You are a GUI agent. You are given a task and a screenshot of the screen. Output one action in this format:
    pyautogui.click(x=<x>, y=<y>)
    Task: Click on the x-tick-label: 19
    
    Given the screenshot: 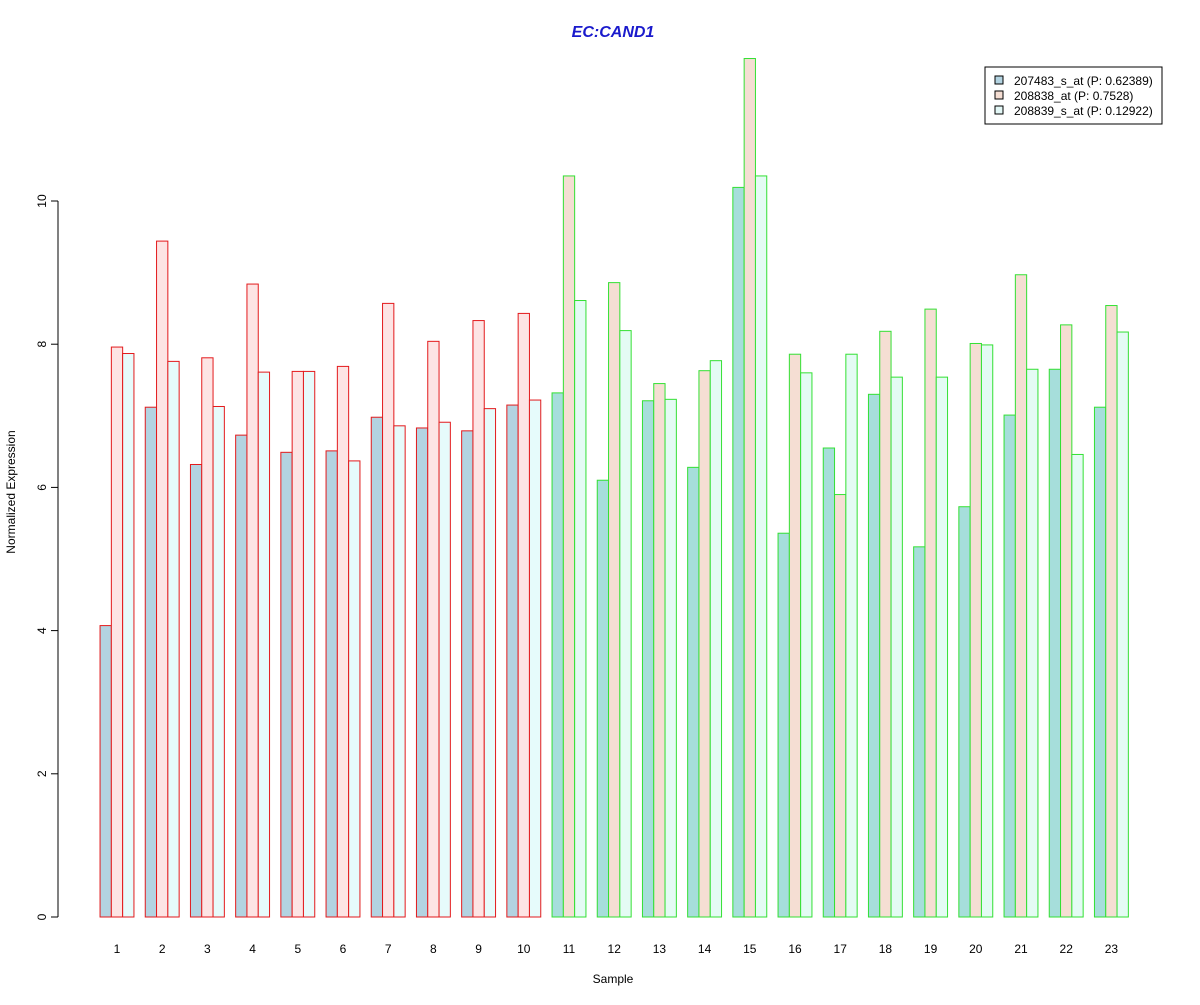 What is the action you would take?
    pyautogui.click(x=931, y=949)
    